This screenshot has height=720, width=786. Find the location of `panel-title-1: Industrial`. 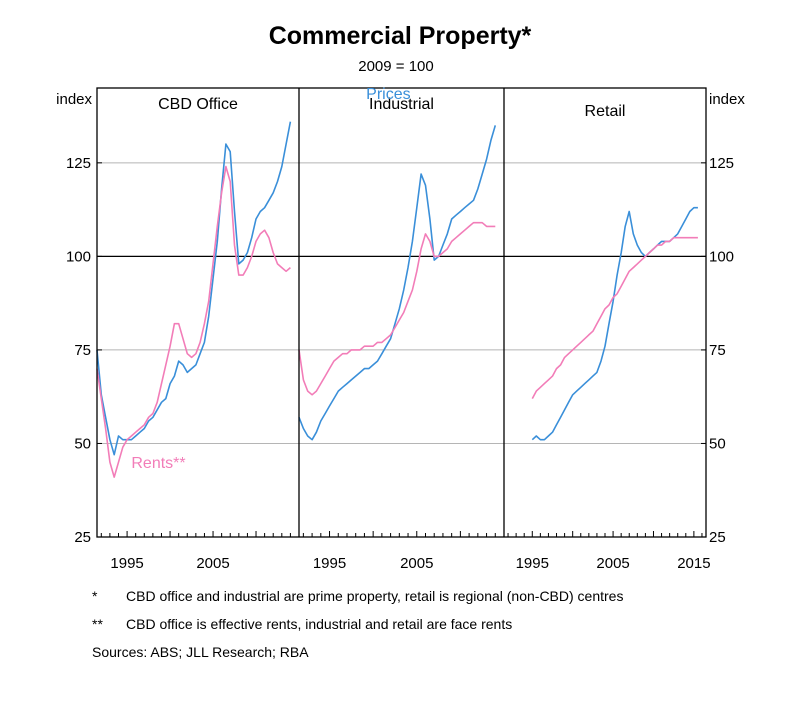

panel-title-1: Industrial is located at coordinates (401, 104).